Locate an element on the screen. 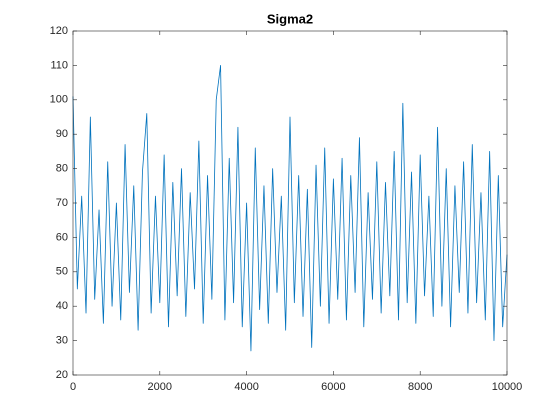 The width and height of the screenshot is (560, 420). chart-title: Sigma2 is located at coordinates (290, 18).